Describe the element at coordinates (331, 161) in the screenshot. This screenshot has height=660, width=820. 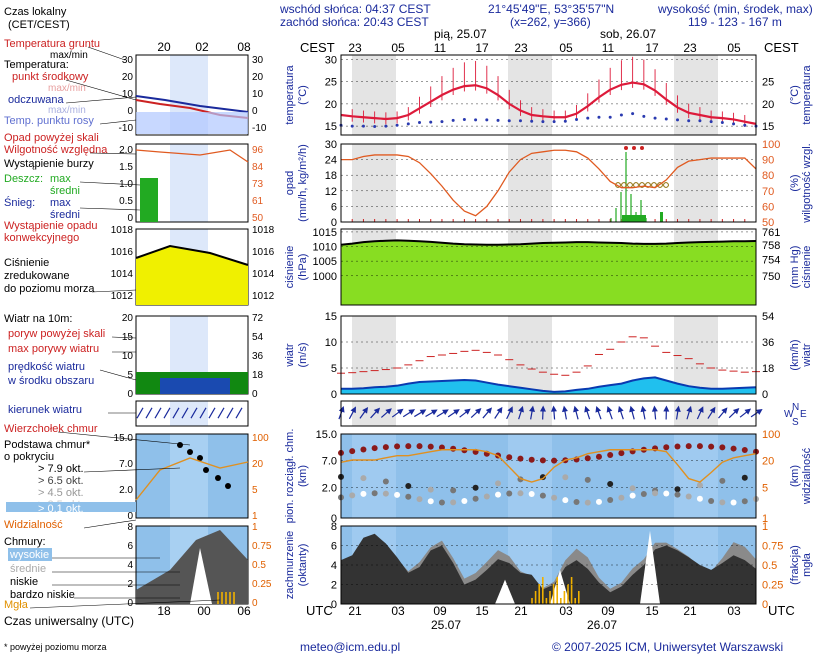
I see `precip-tick-left: 24` at that location.